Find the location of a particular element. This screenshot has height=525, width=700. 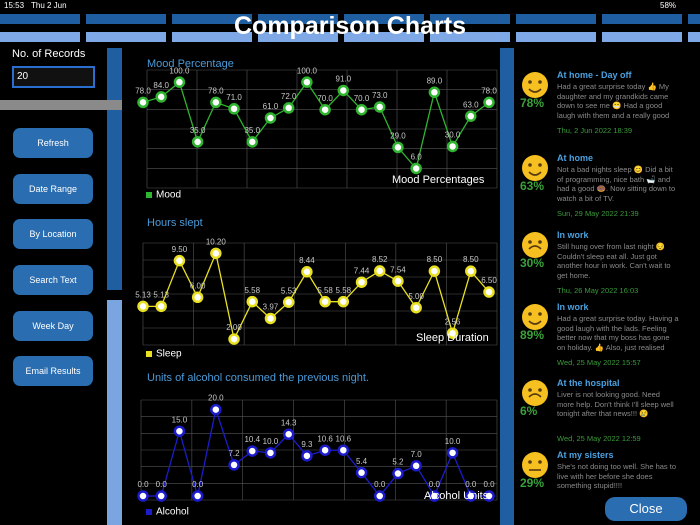

legend-label: Sleep is located at coordinates (169, 354).